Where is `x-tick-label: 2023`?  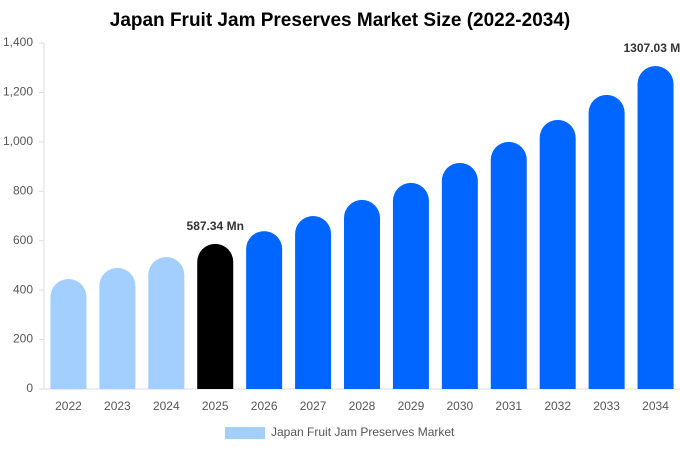
x-tick-label: 2023 is located at coordinates (117, 406).